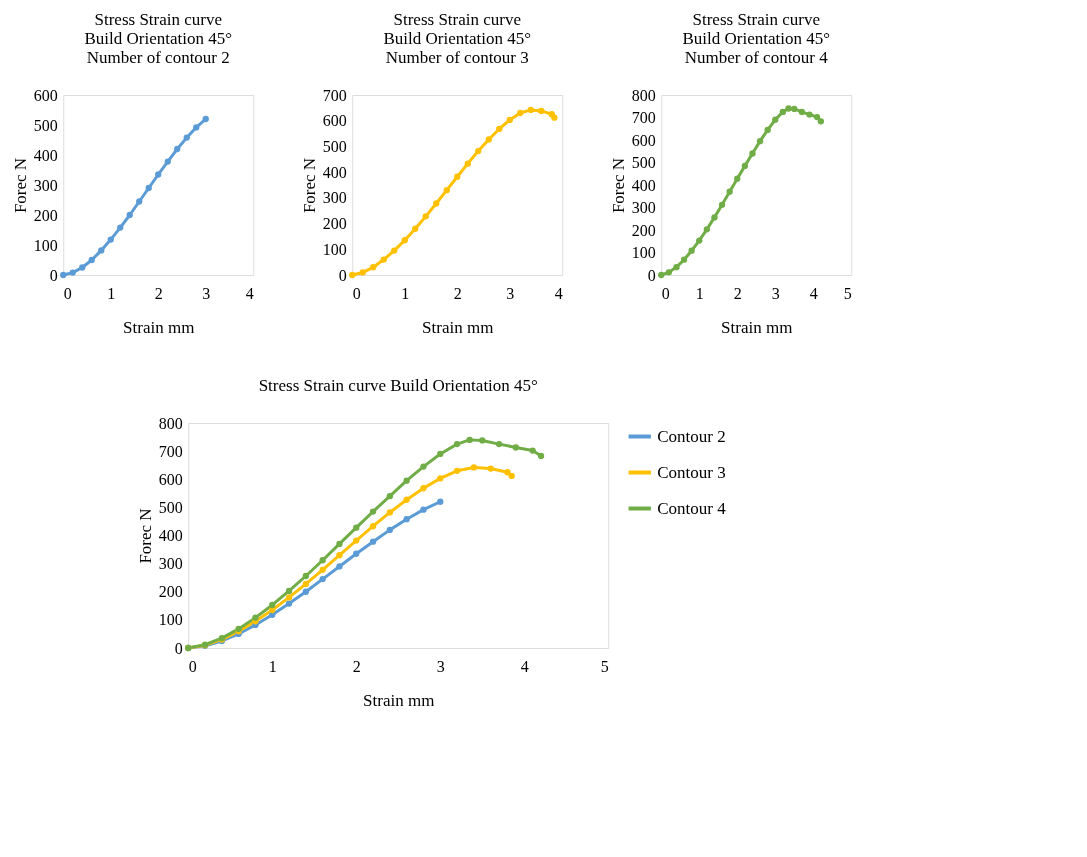 The width and height of the screenshot is (1087, 857). What do you see at coordinates (334, 121) in the screenshot?
I see `y-tick-label: 600` at bounding box center [334, 121].